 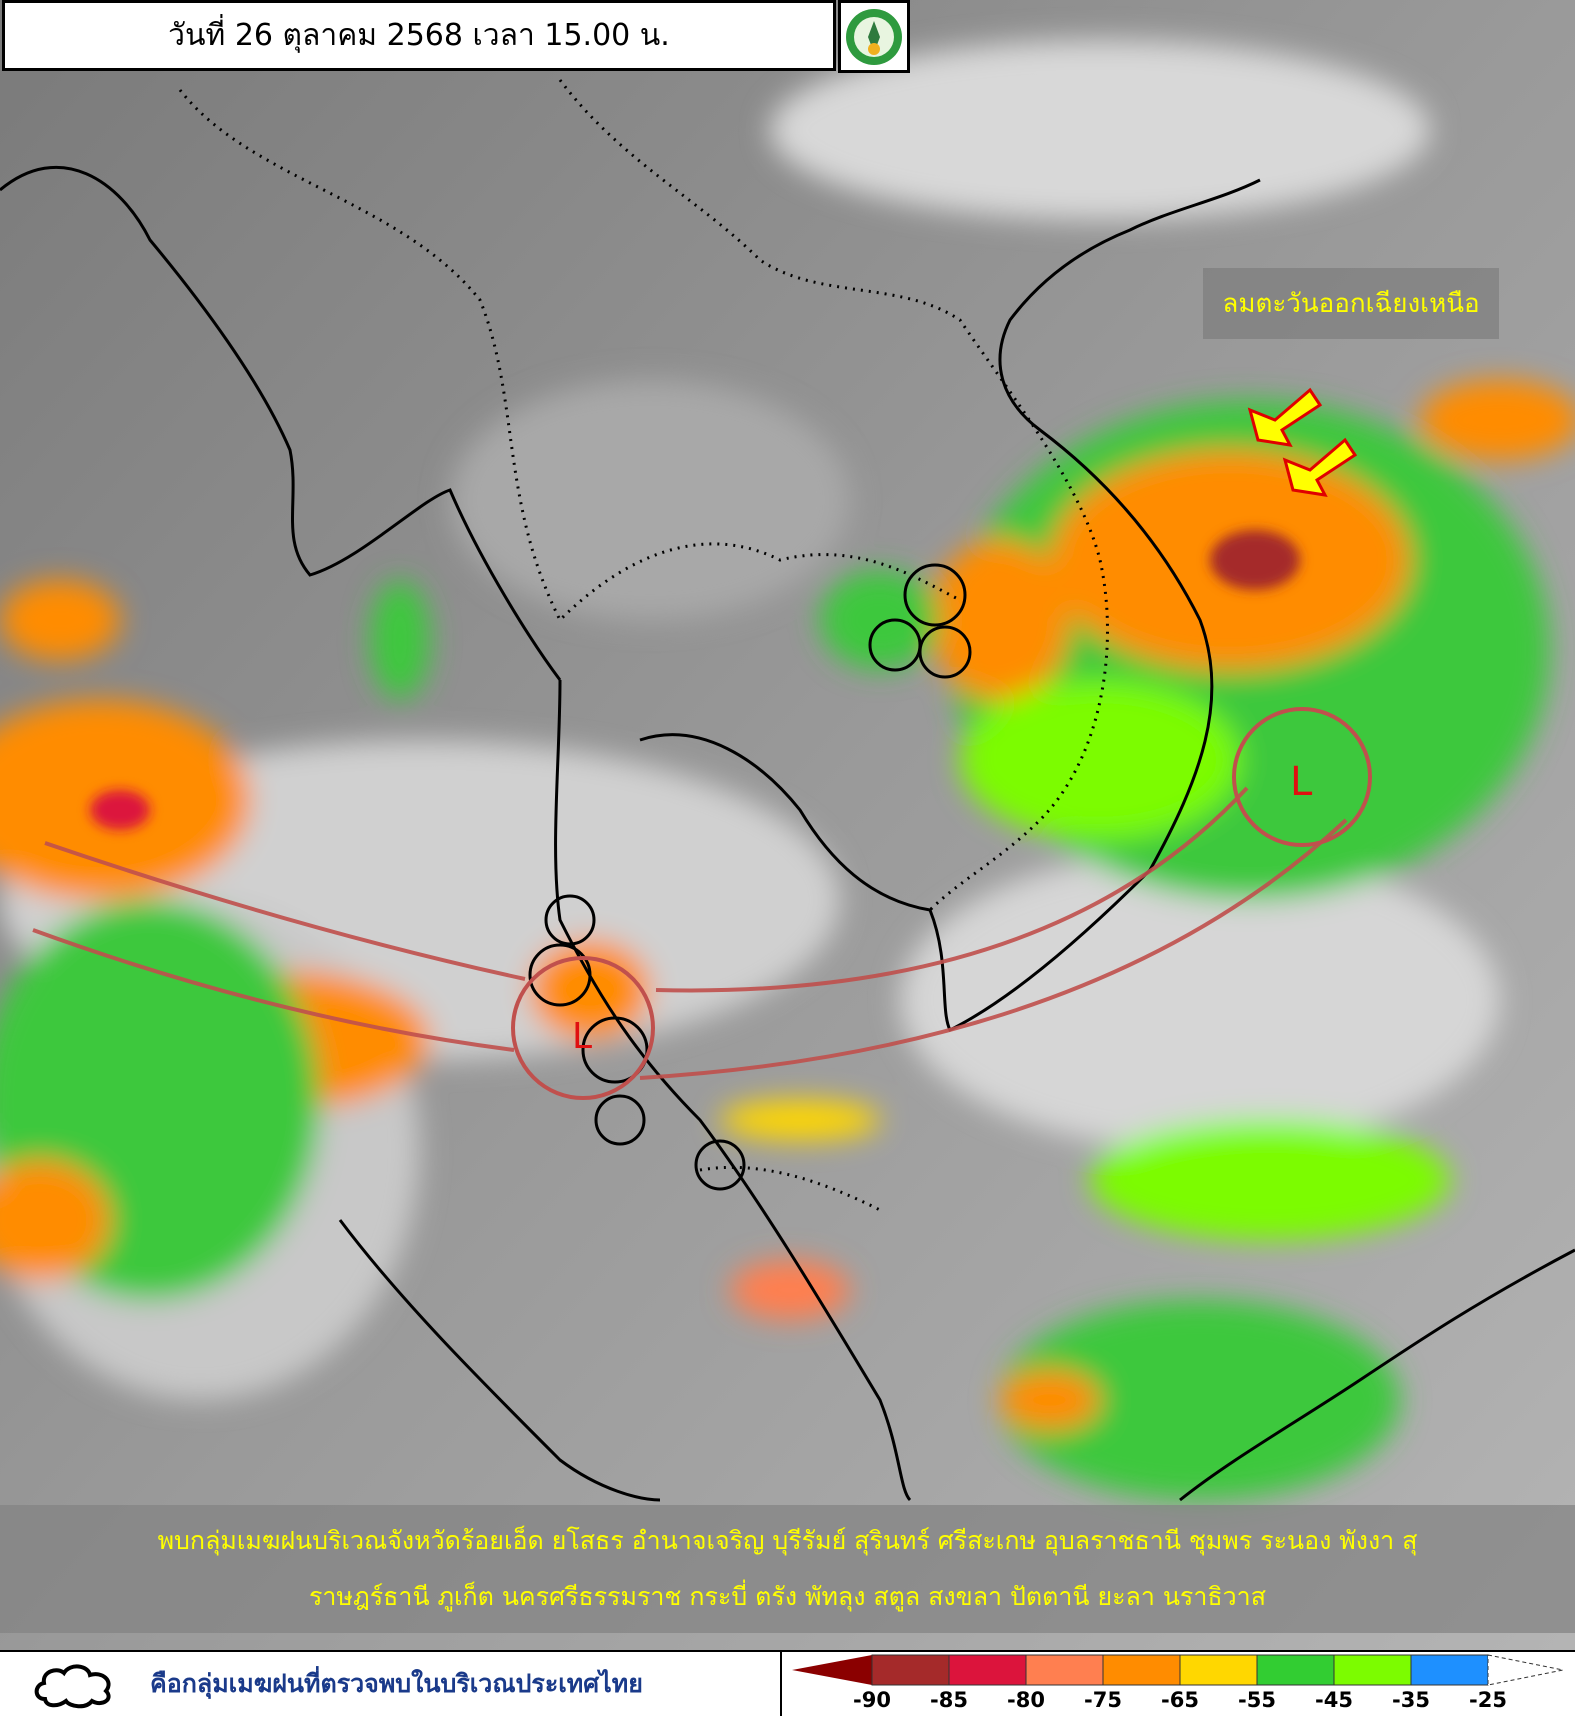 I want to click on colorbar-tick-label: -55, so click(x=1257, y=1700).